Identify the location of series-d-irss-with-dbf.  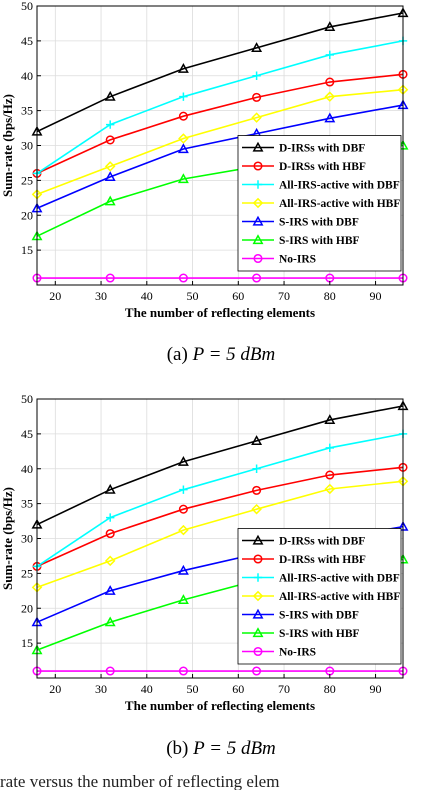
(220, 71).